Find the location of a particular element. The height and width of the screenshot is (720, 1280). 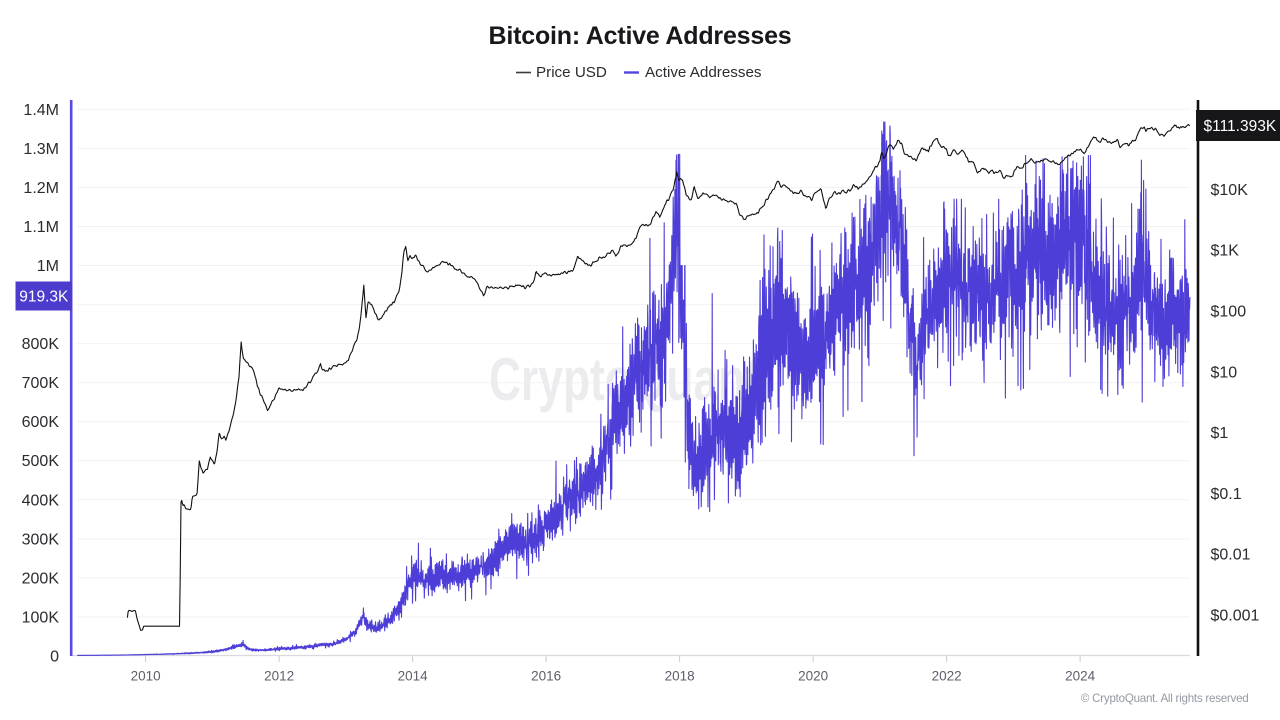

svg-text: 100K is located at coordinates (41, 618).